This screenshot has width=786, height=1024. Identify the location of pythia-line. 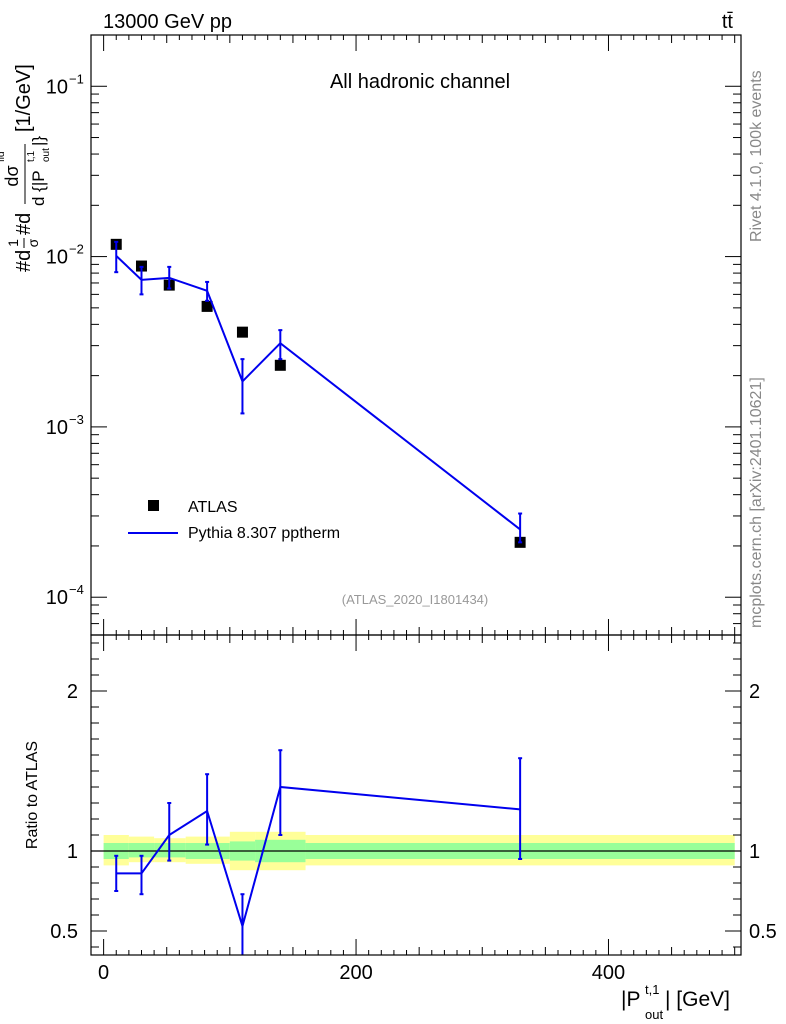
(318, 393).